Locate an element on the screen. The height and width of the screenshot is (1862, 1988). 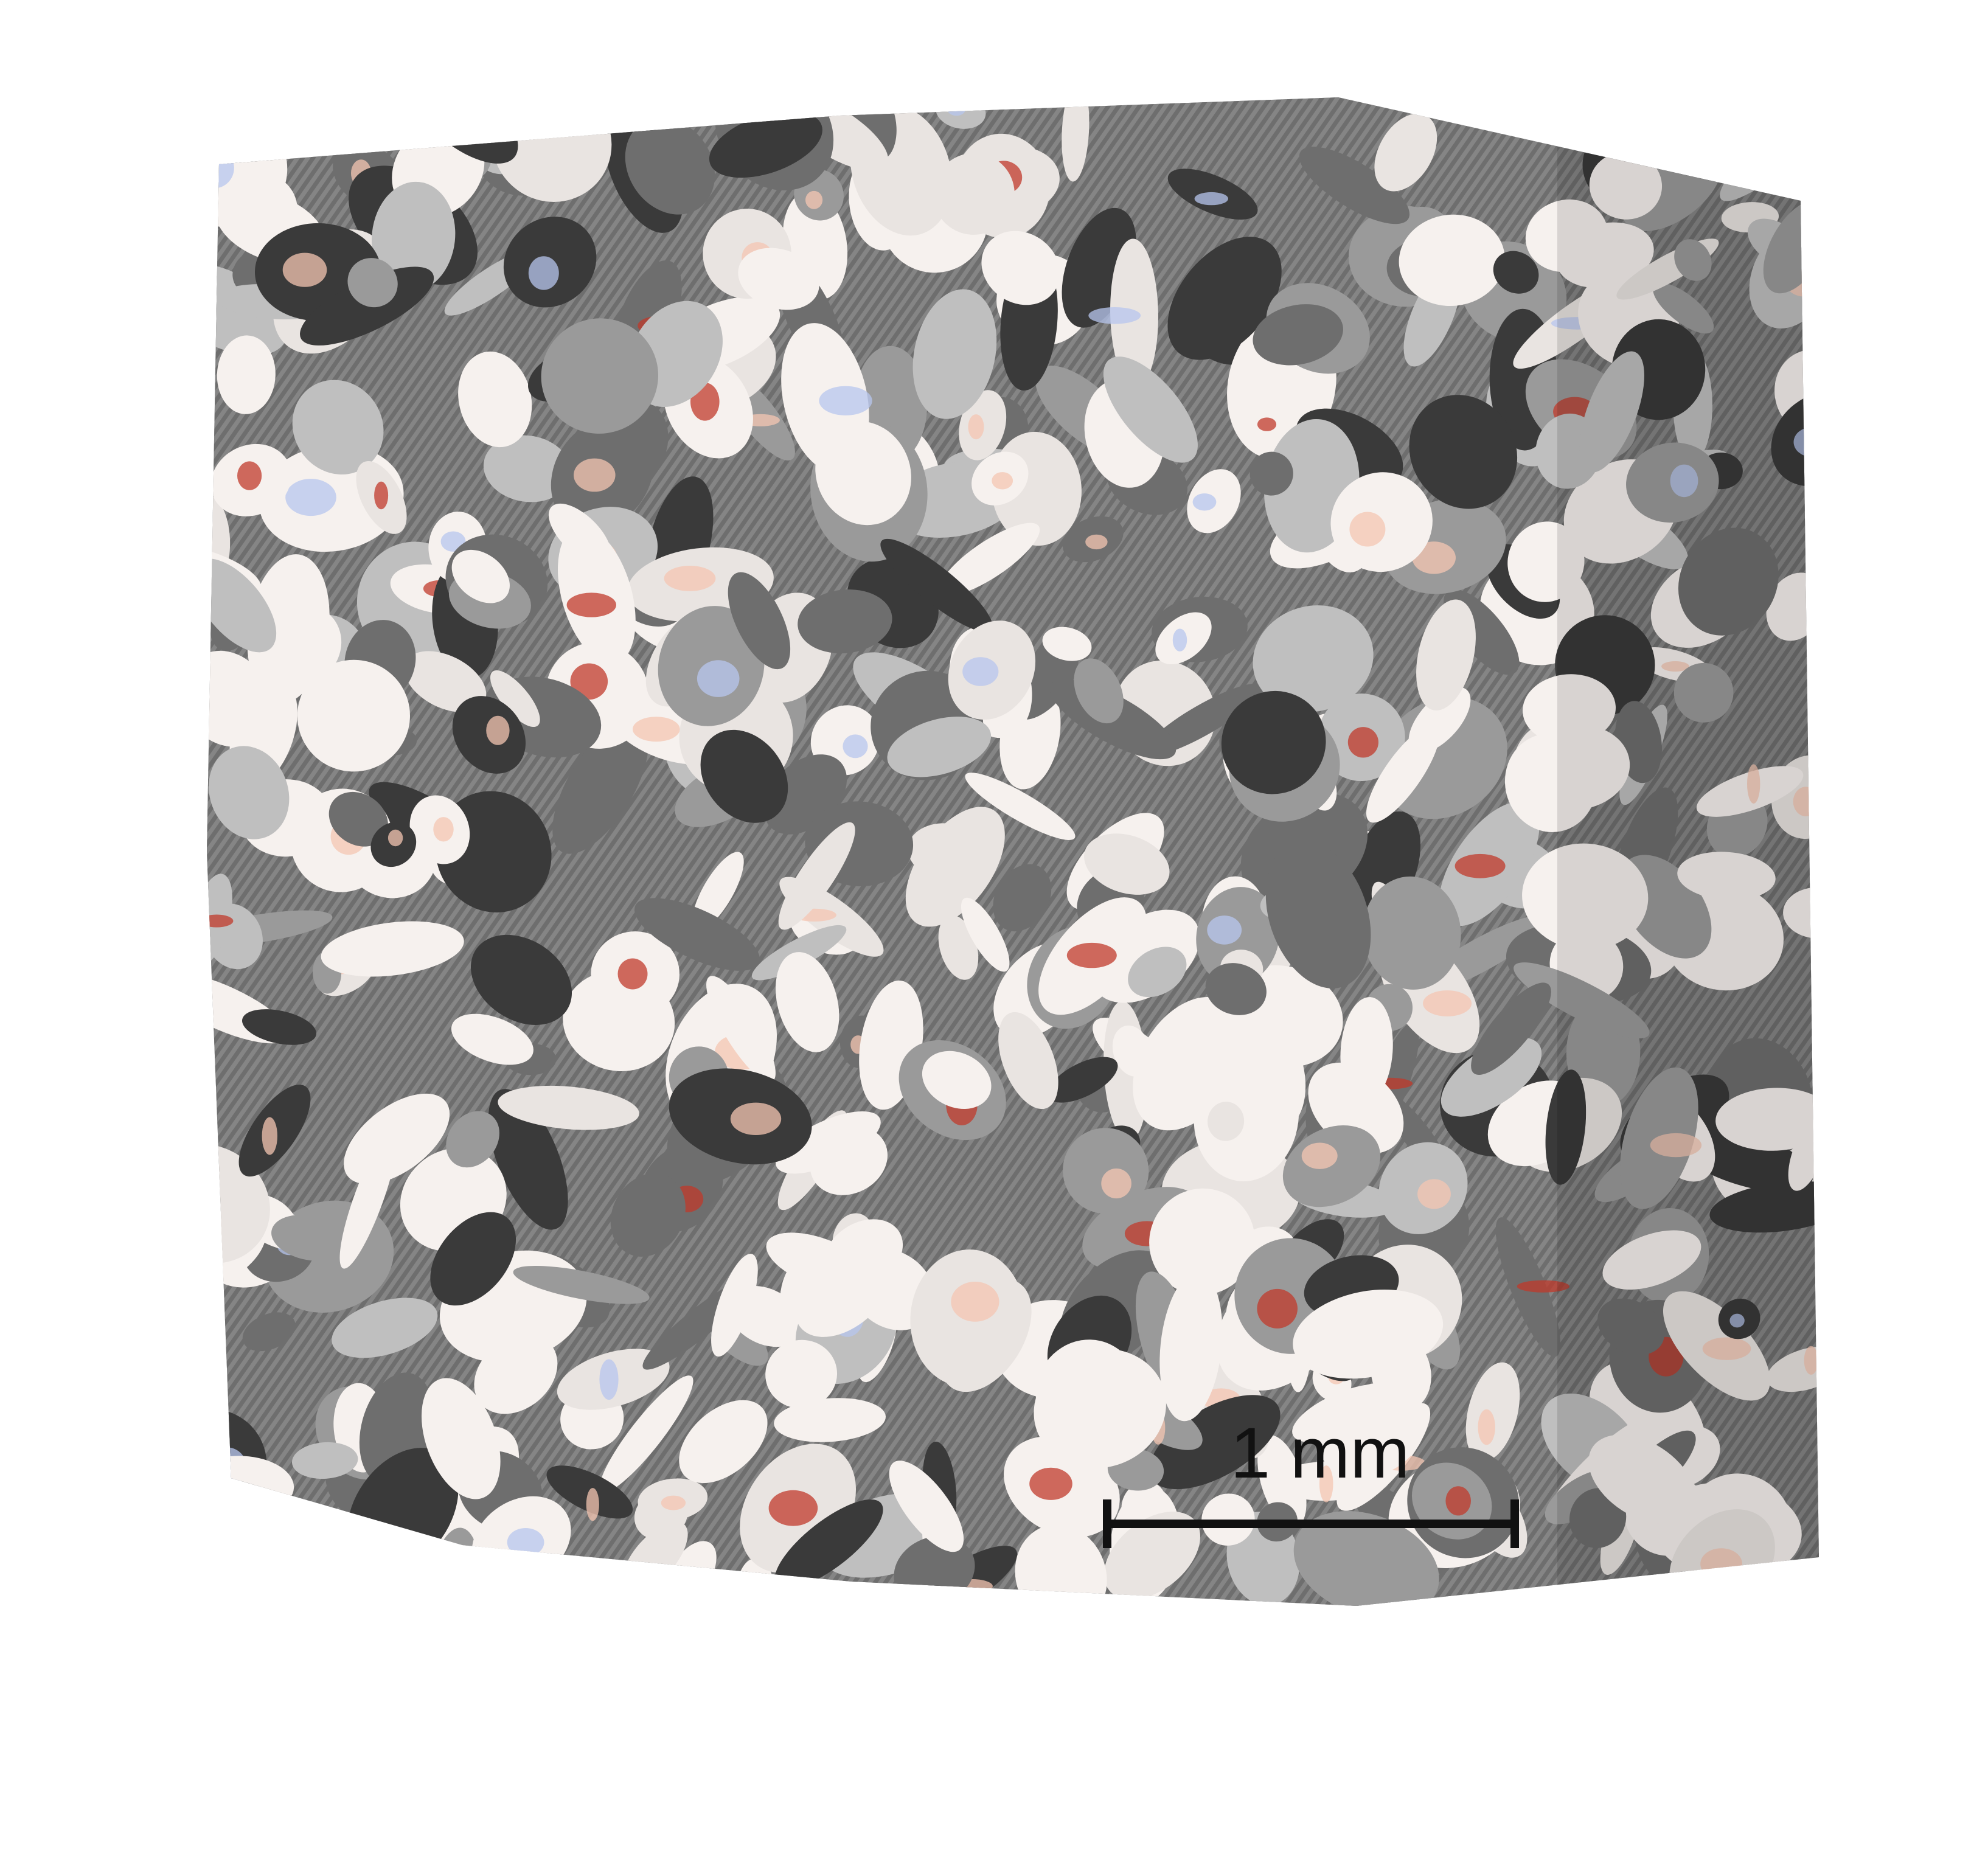
scale-bar is located at coordinates (1311, 1524).